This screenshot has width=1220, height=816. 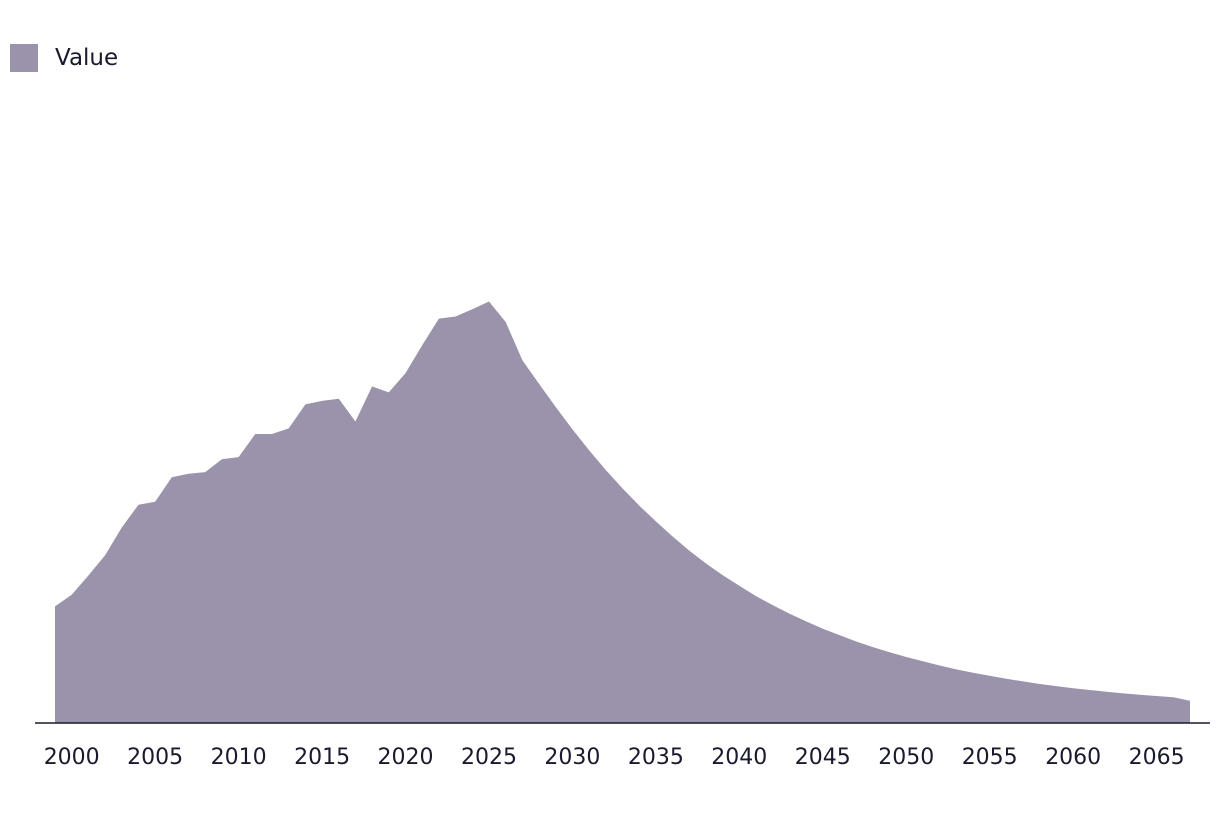 I want to click on legend-swatch, so click(x=24, y=58).